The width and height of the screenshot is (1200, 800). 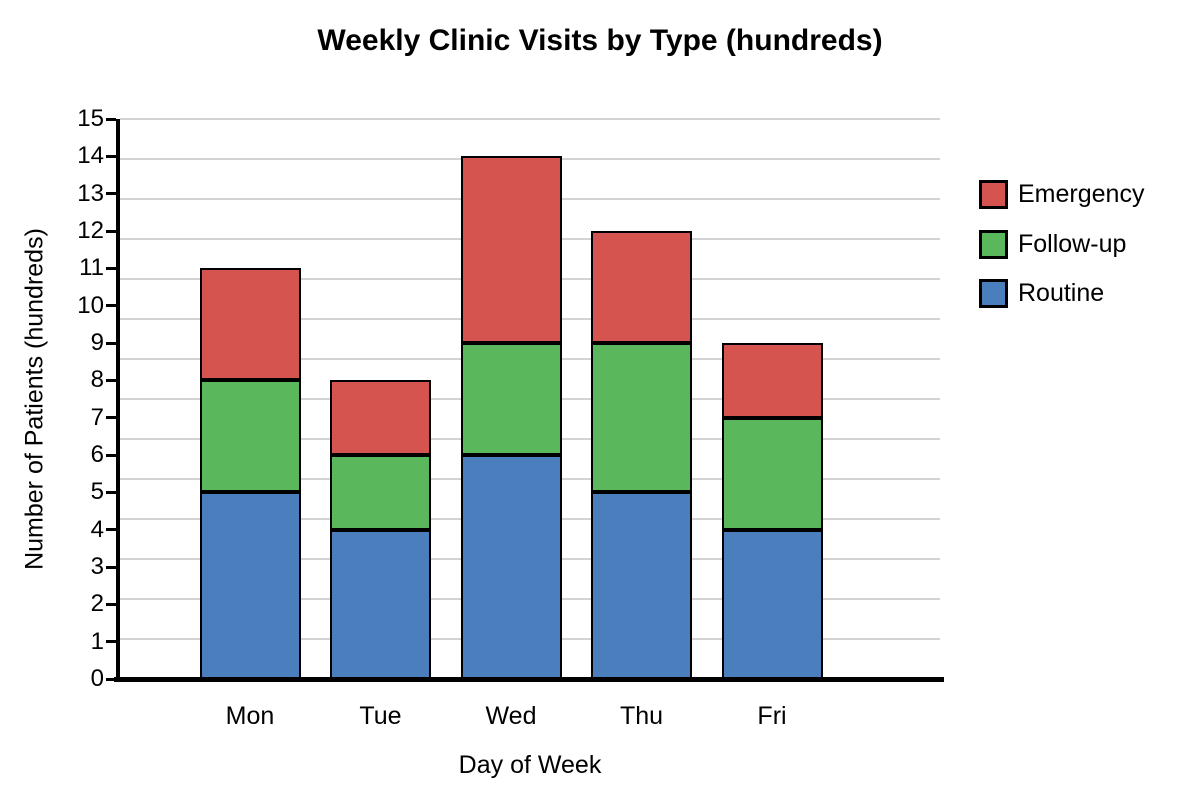 I want to click on gridline, so click(x=530, y=119).